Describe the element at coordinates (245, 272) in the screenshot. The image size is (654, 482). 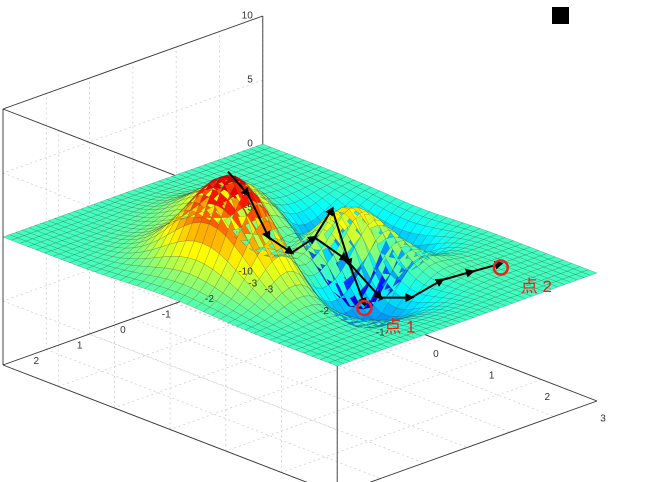
I see `z-tick-label: -10` at that location.